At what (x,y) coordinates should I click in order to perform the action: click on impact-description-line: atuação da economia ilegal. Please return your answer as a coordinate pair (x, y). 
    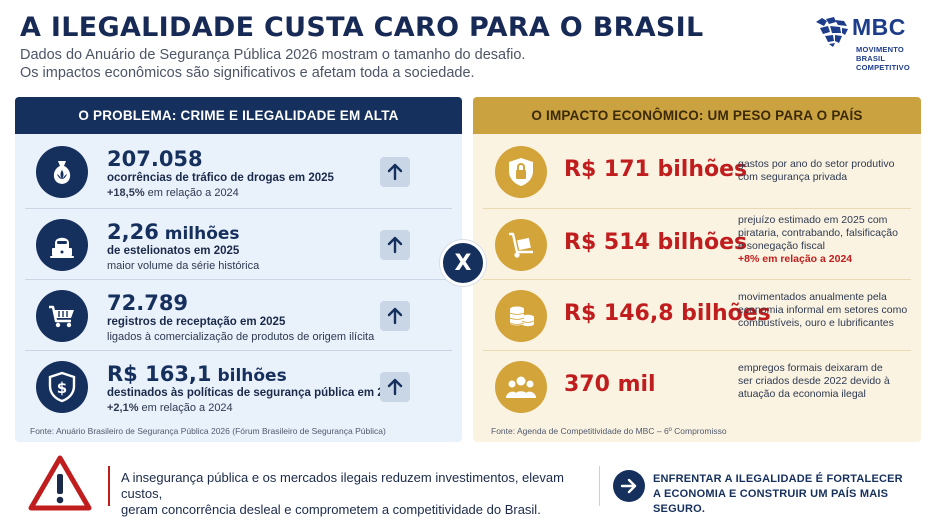
    Looking at the image, I should click on (802, 394).